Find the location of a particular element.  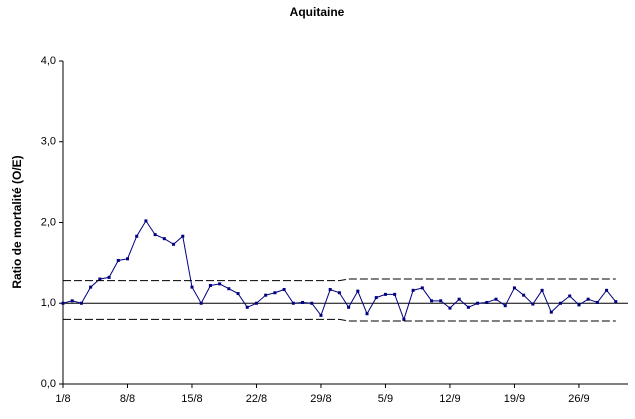

y-tick-label: 0,0 is located at coordinates (48, 384).